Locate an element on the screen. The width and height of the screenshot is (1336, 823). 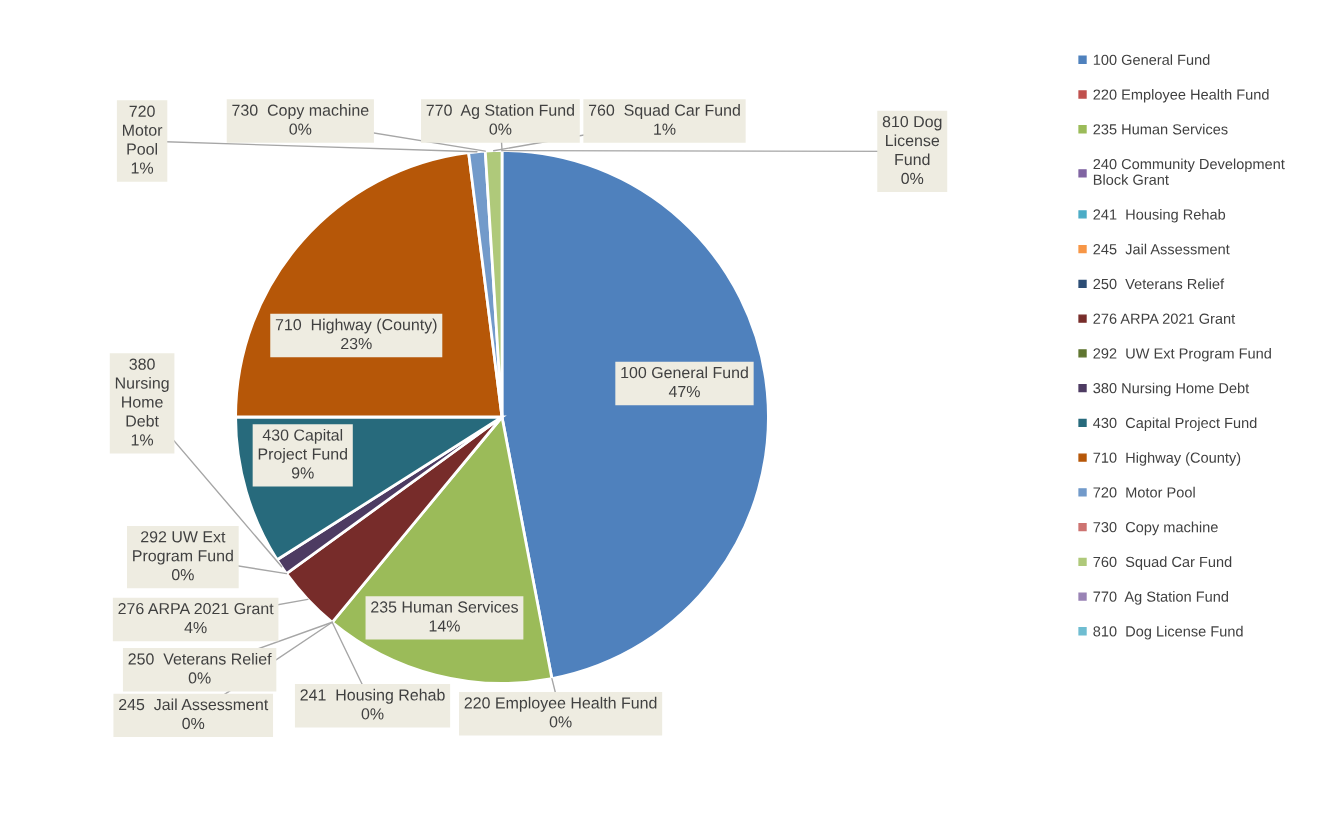
category-label: 241 Housing Rehab is located at coordinates (372, 696).